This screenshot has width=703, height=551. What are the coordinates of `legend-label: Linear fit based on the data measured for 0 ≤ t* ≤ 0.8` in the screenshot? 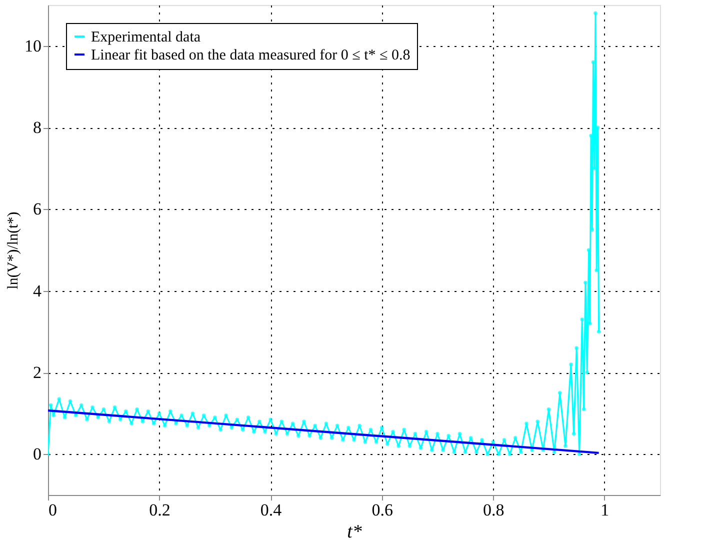 It's located at (250, 56).